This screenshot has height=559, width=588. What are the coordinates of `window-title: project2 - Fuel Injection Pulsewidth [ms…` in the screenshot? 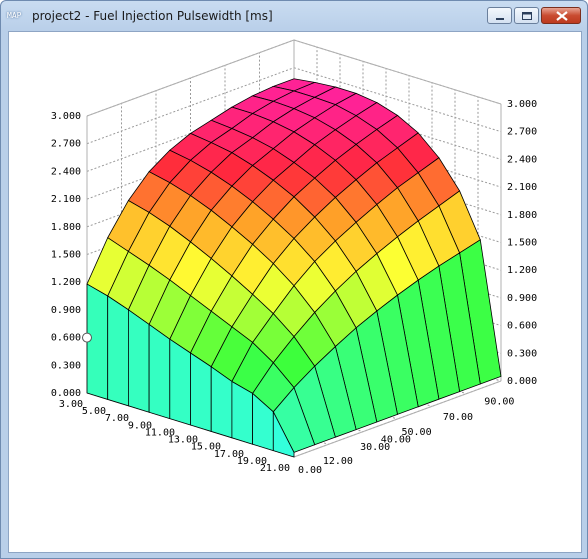 It's located at (152, 16).